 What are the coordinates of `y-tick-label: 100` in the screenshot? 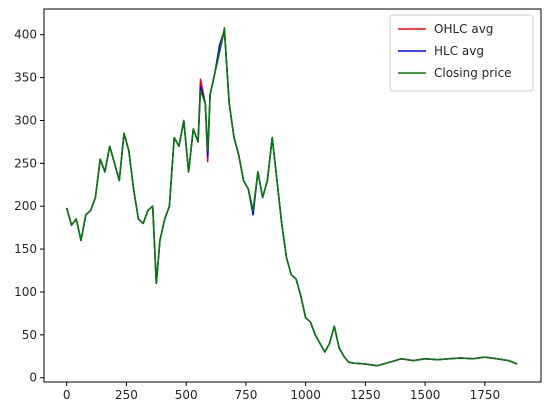 It's located at (25, 292).